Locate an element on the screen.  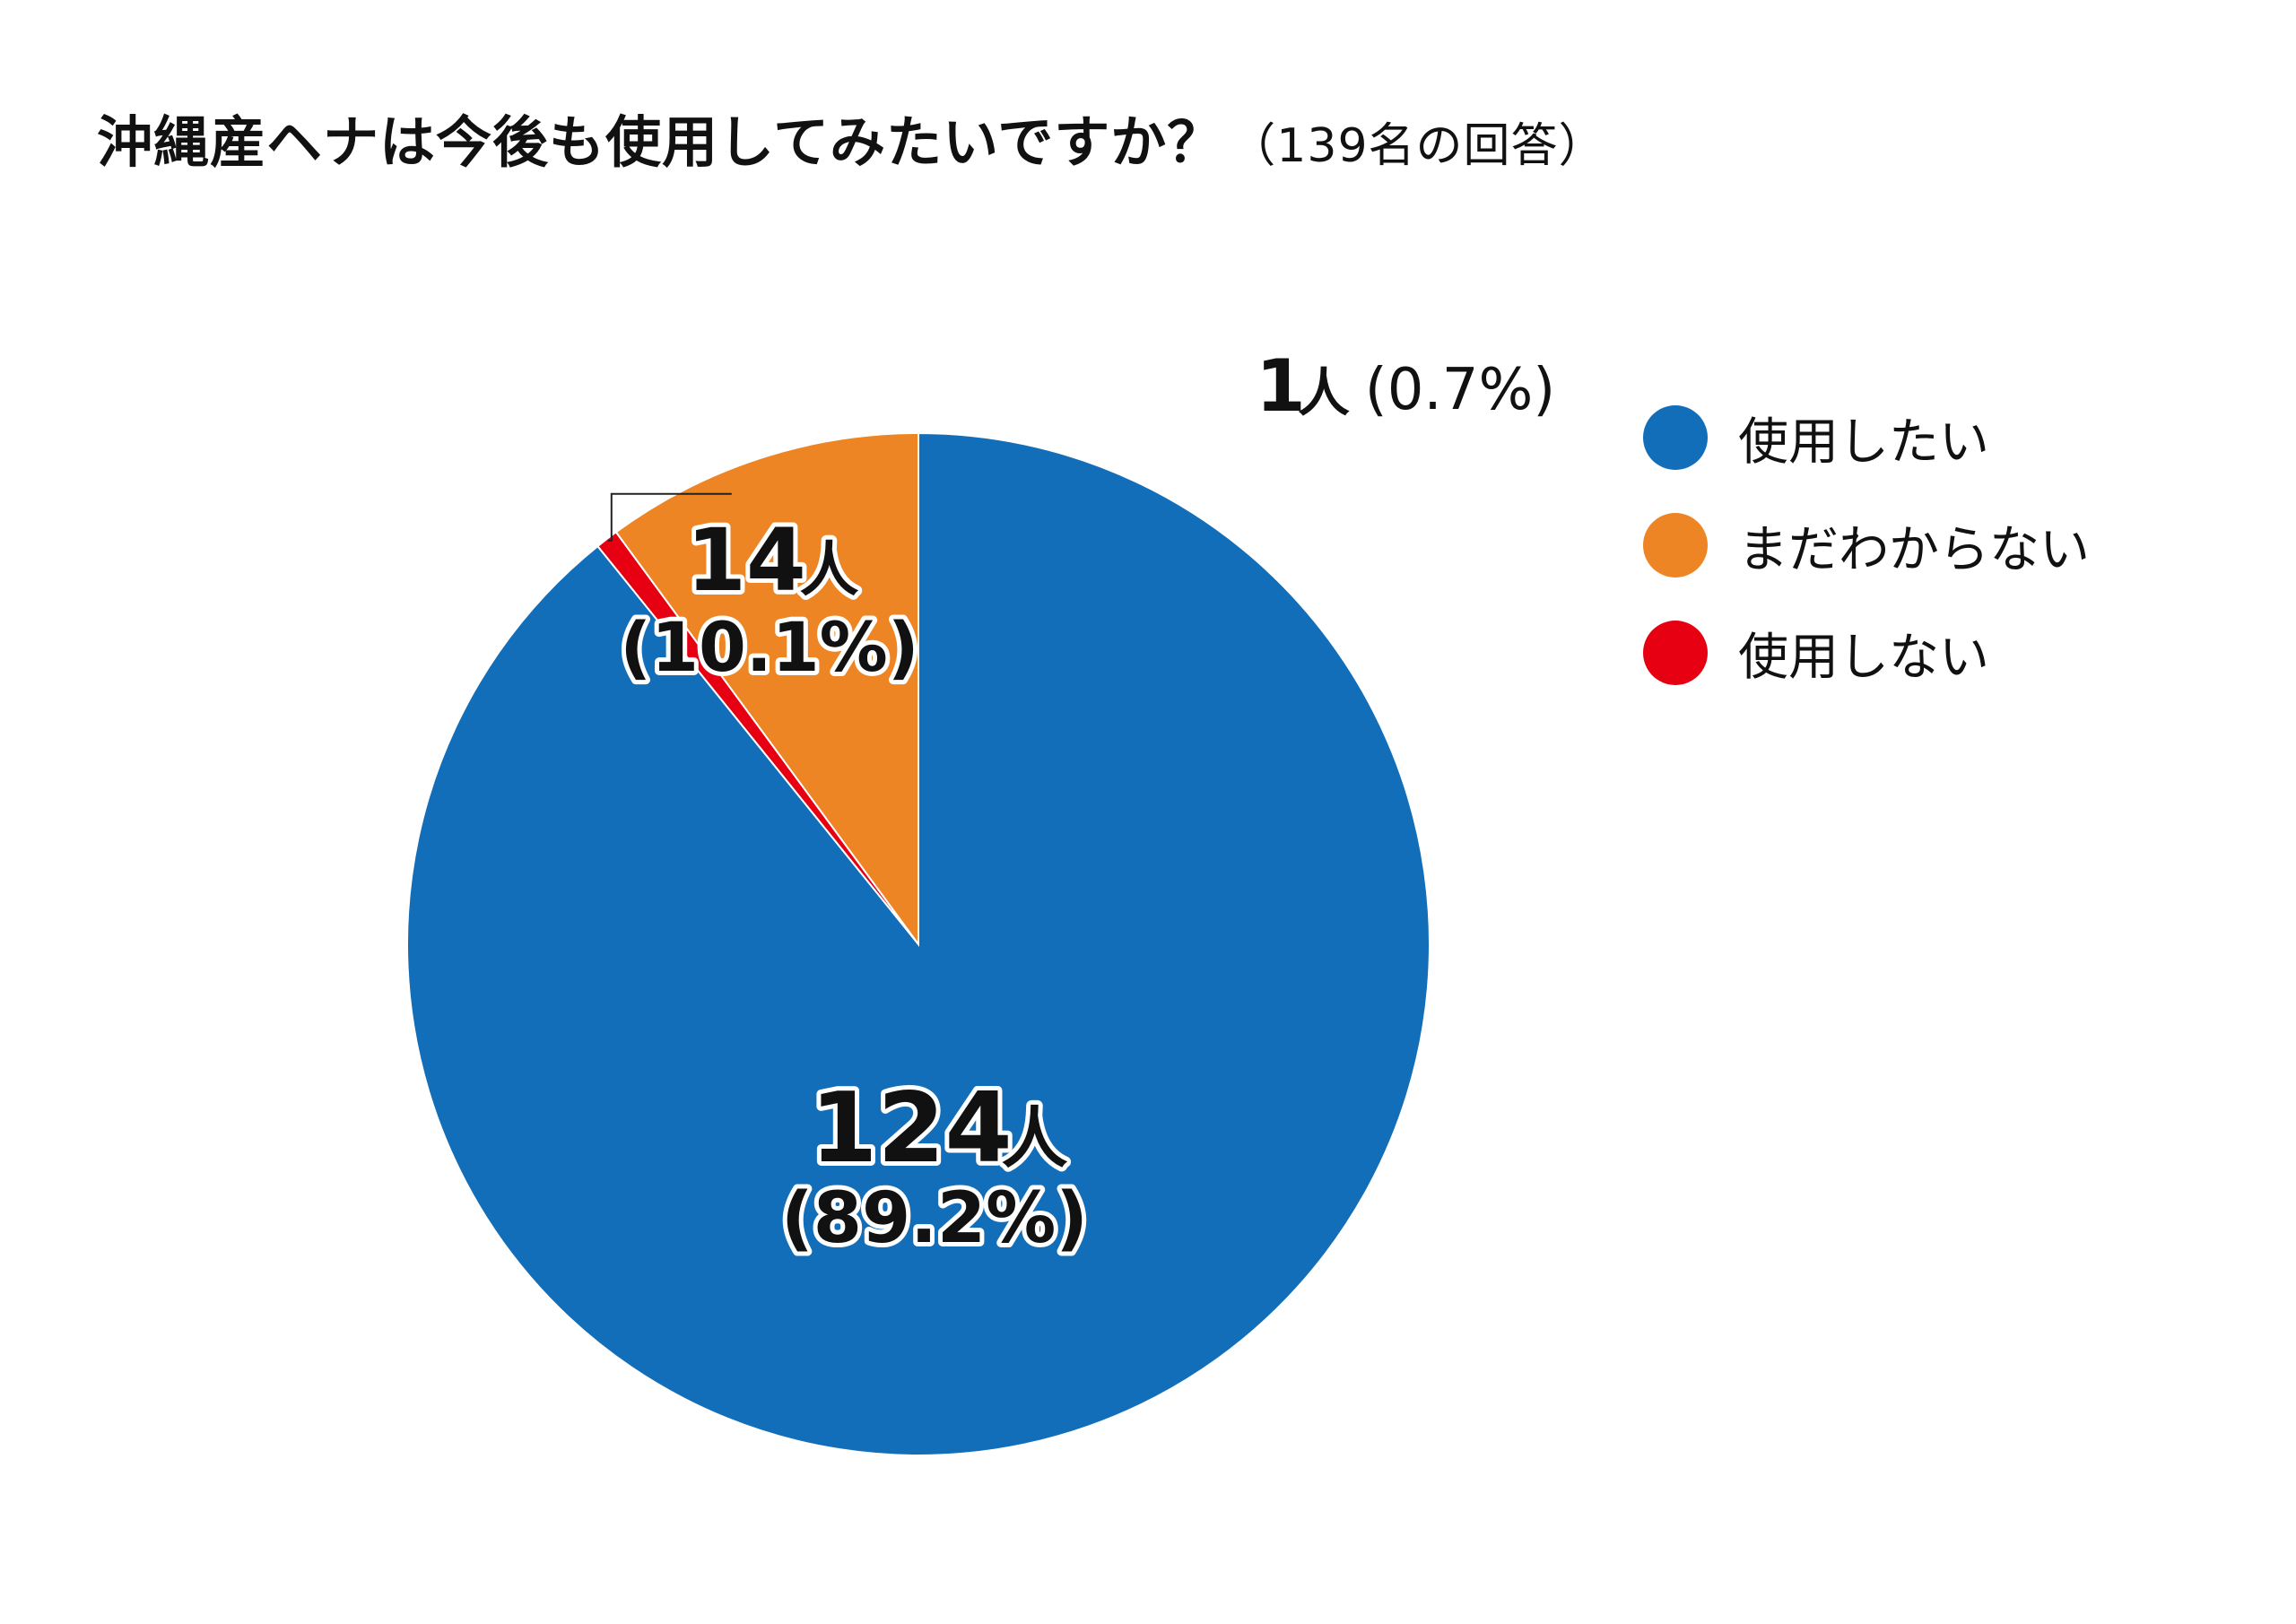
slice-label-percent-2: (10.1%) is located at coordinates (769, 647).